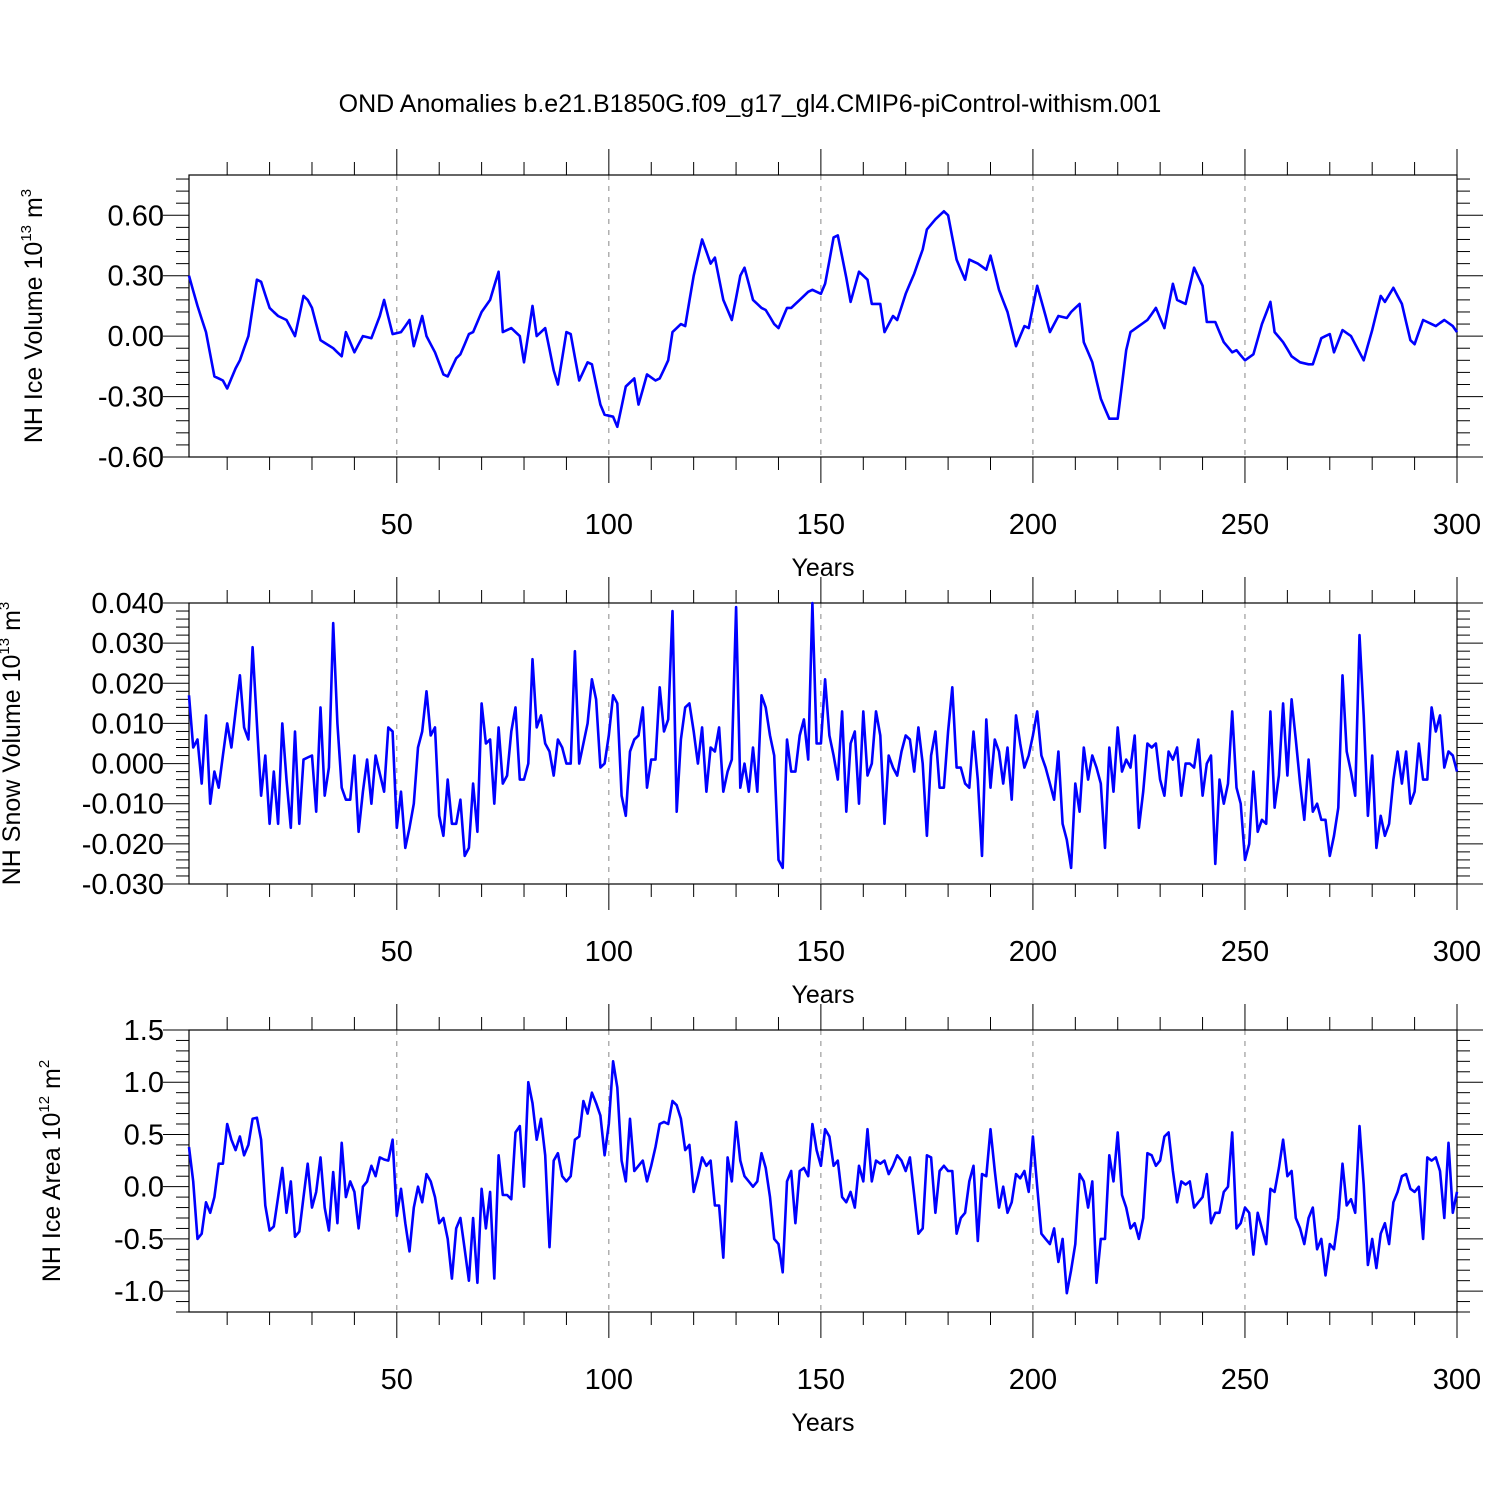 The image size is (1500, 1500). Describe the element at coordinates (139, 1292) in the screenshot. I see `y-tick-label: -1.0` at that location.